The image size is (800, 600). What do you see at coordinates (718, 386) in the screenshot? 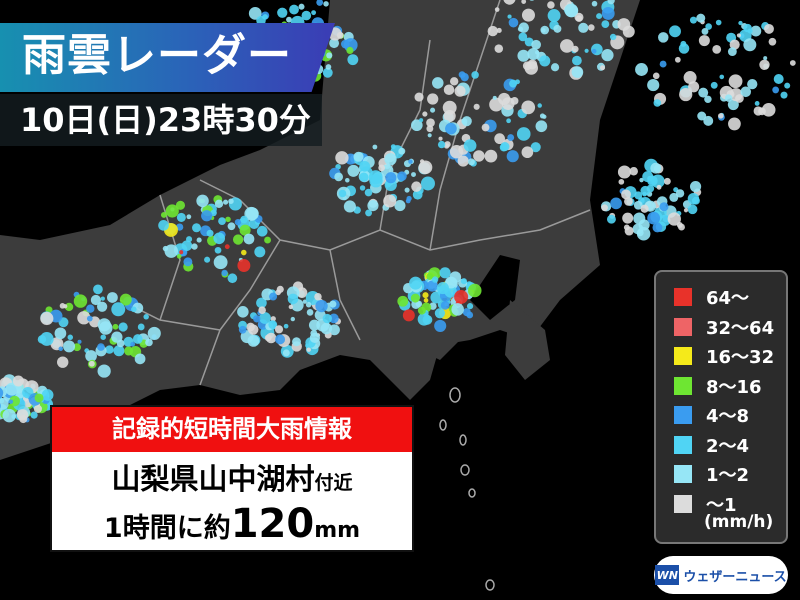
I see `legend-item: 8〜16` at bounding box center [718, 386].